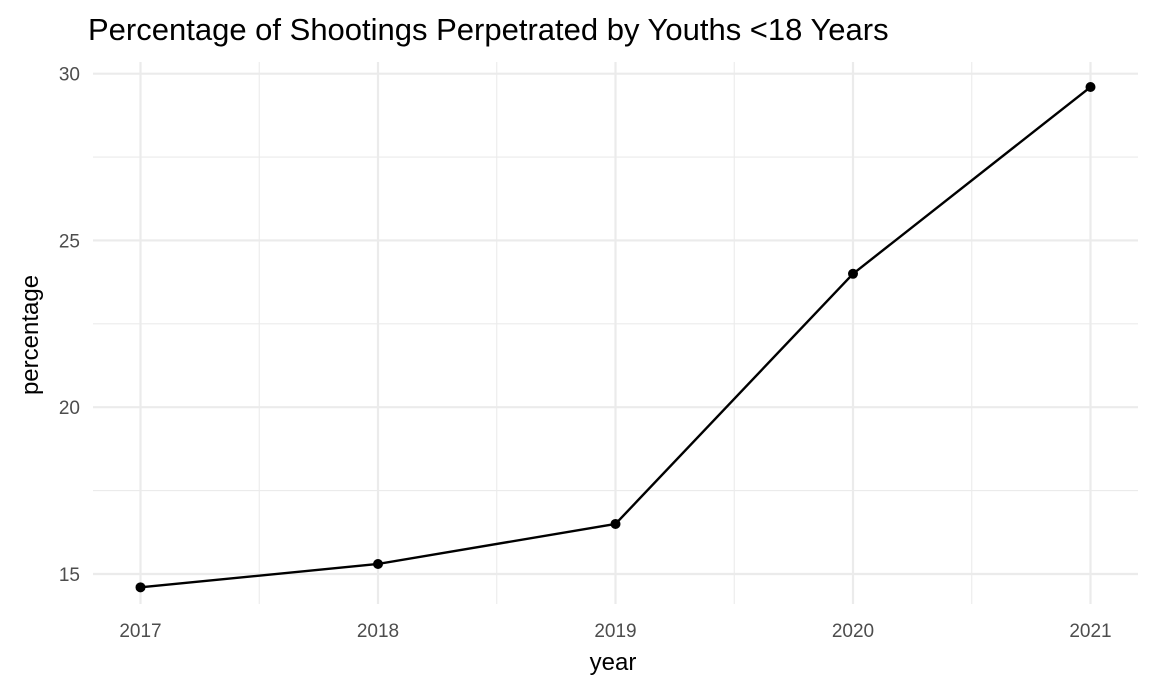 This screenshot has height=691, width=1152. Describe the element at coordinates (69, 75) in the screenshot. I see `y-tick-label: 30` at that location.